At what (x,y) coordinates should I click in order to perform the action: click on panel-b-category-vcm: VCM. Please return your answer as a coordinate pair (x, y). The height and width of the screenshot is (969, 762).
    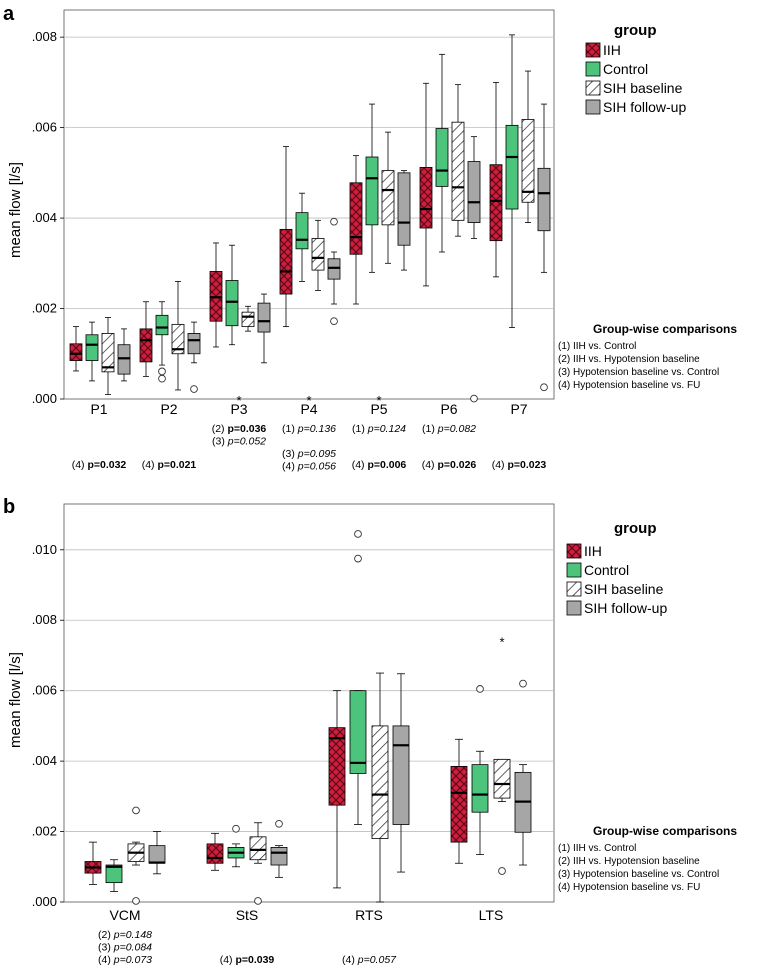
    Looking at the image, I should click on (124, 915).